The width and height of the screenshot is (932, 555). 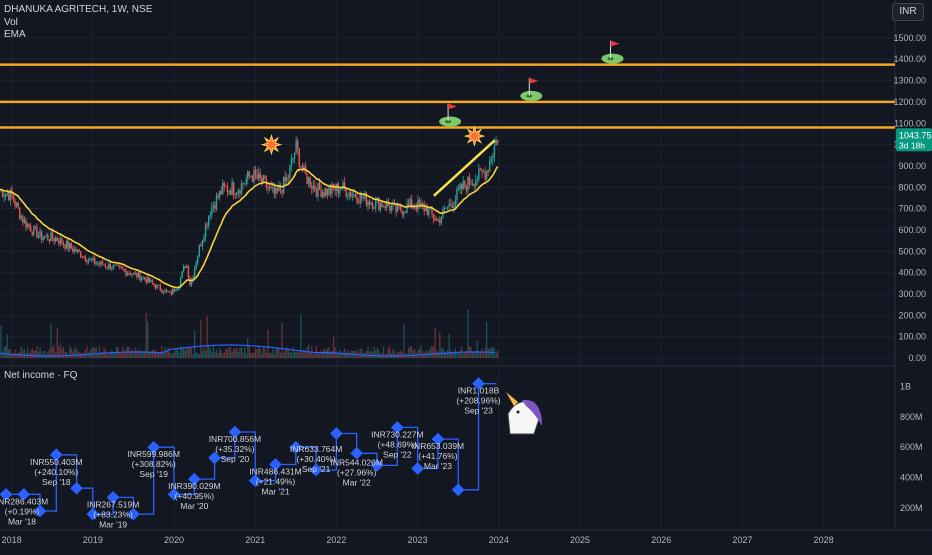 What do you see at coordinates (194, 486) in the screenshot?
I see `income-label-value: INR390.029M` at bounding box center [194, 486].